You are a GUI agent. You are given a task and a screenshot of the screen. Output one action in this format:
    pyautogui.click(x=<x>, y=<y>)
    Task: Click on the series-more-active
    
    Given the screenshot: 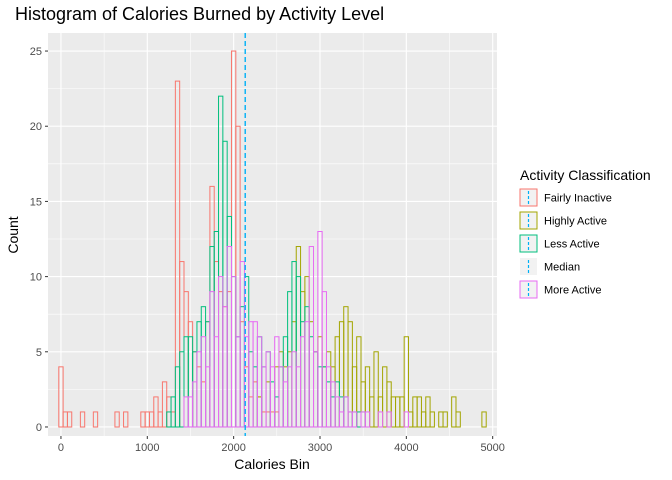 What is the action you would take?
    pyautogui.click(x=296, y=329)
    